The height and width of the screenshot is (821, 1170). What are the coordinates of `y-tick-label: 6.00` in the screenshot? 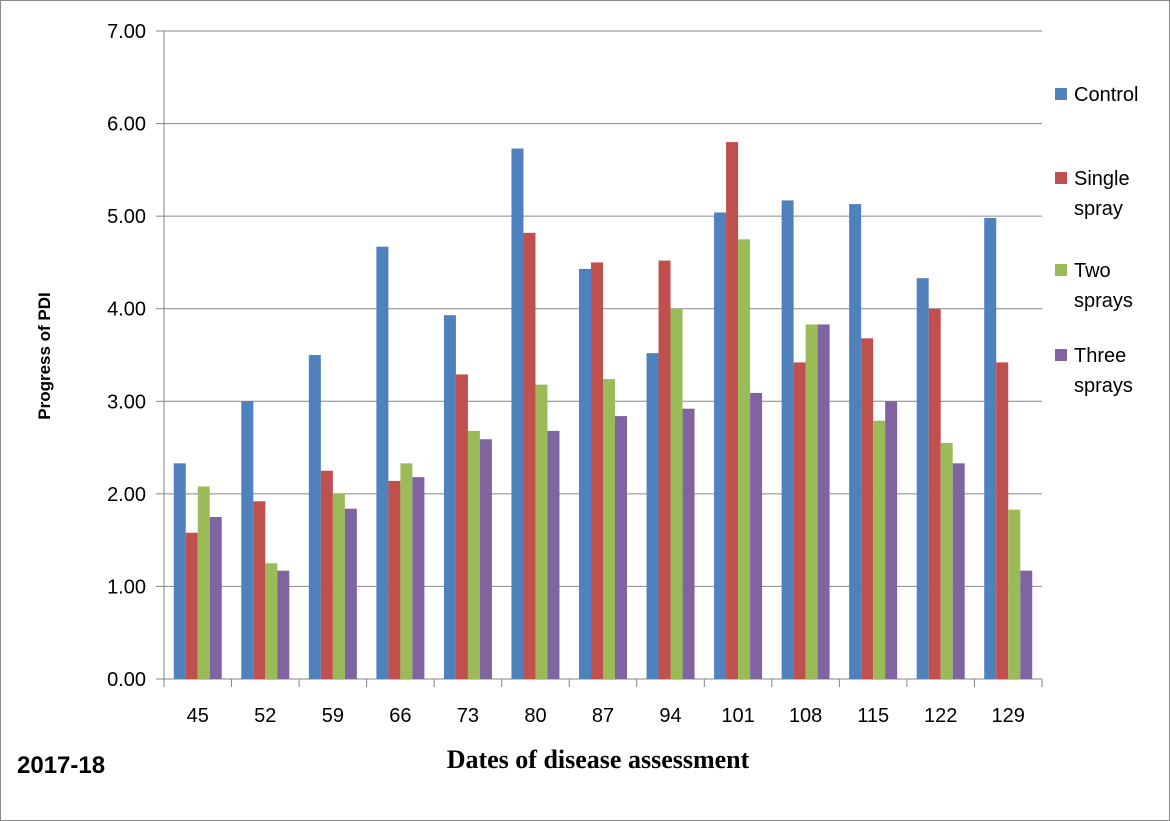 It's located at (126, 125).